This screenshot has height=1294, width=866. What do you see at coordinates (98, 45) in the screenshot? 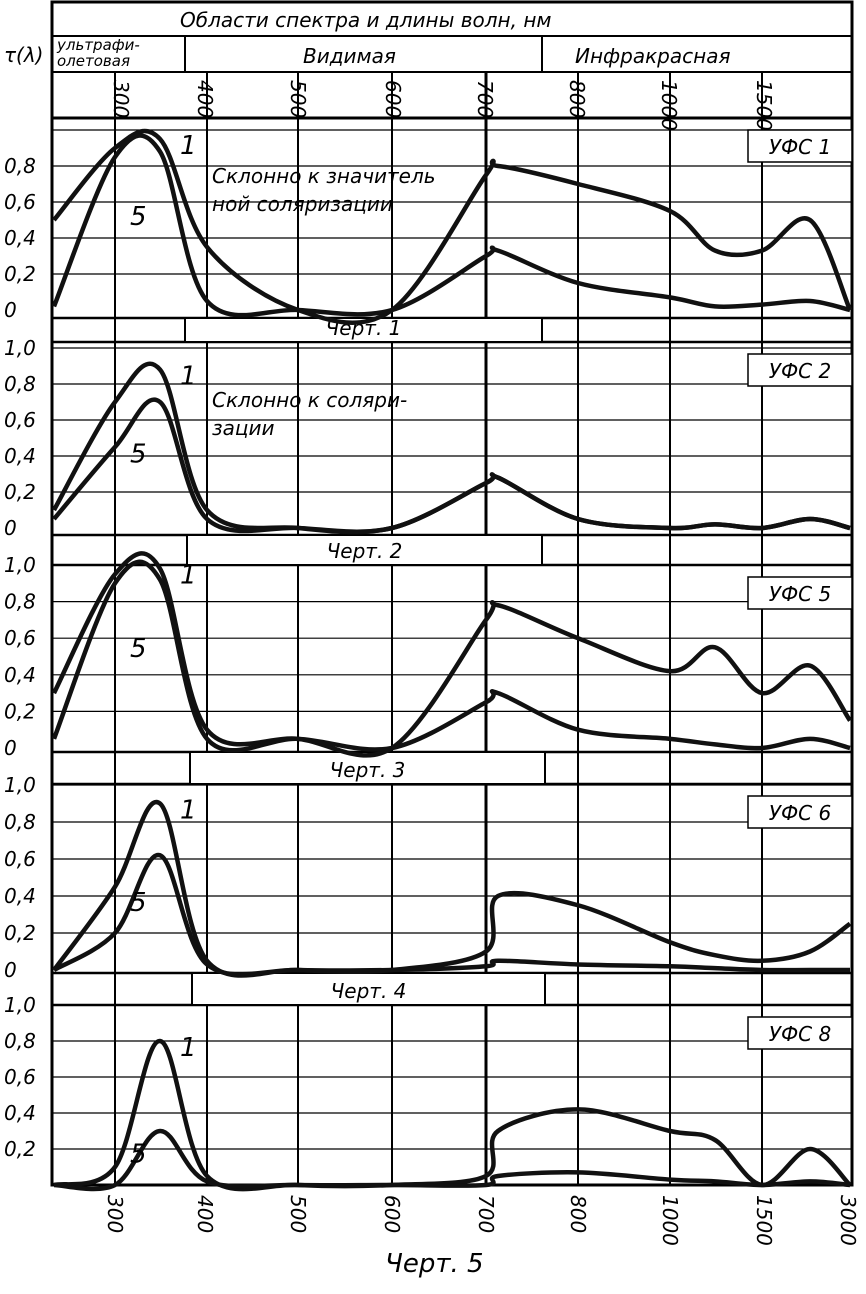
I see `region-uv-line1: ультрафи-` at bounding box center [98, 45].